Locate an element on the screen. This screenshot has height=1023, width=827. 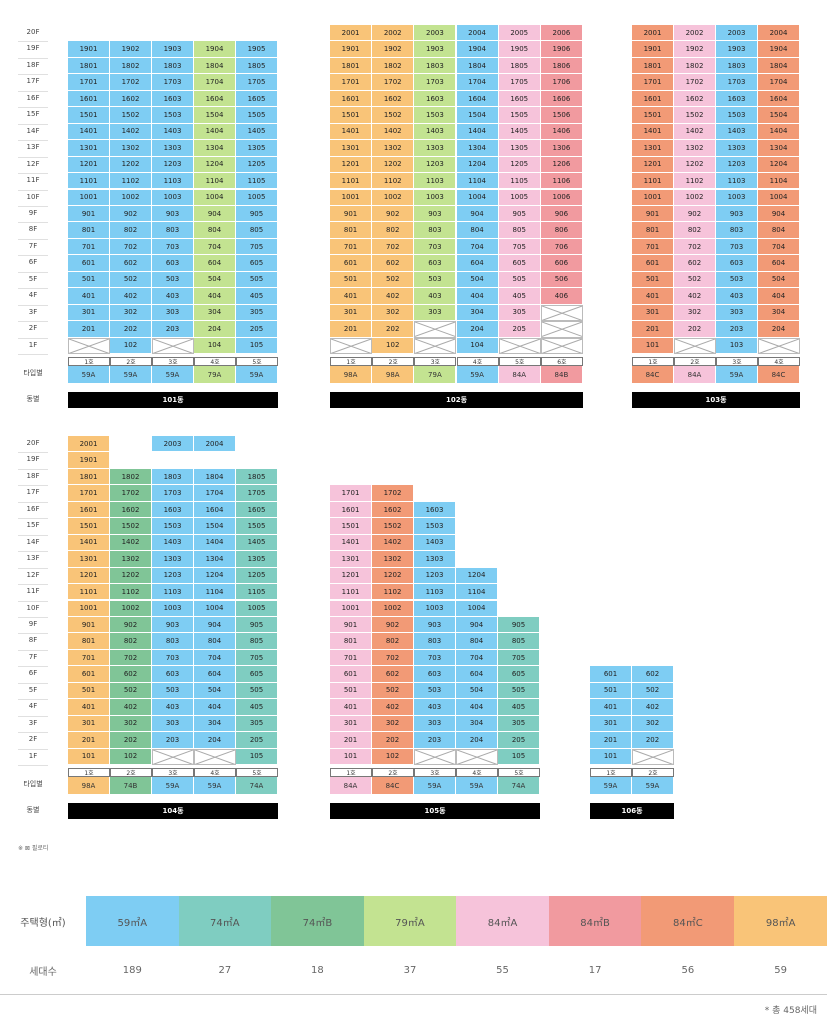
unit-cell: 1503 is located at coordinates (435, 526).